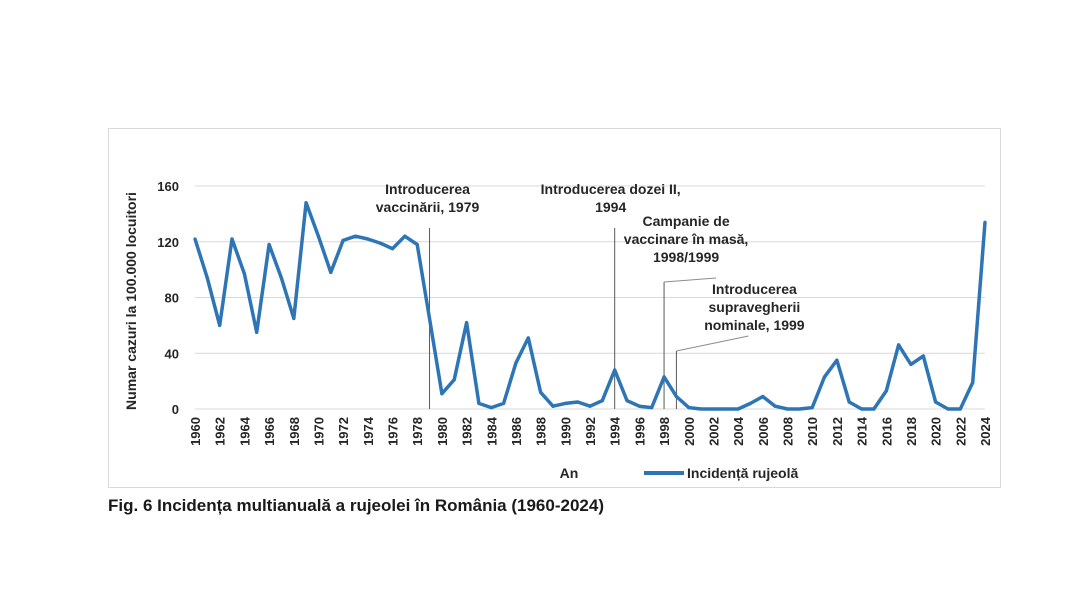  I want to click on y-tick-label: 80, so click(172, 298).